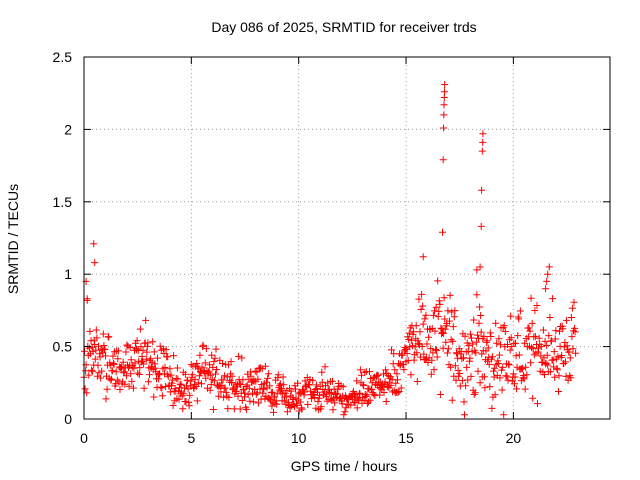 Image resolution: width=640 pixels, height=480 pixels. What do you see at coordinates (63, 347) in the screenshot?
I see `y-tick-label: 0.5` at bounding box center [63, 347].